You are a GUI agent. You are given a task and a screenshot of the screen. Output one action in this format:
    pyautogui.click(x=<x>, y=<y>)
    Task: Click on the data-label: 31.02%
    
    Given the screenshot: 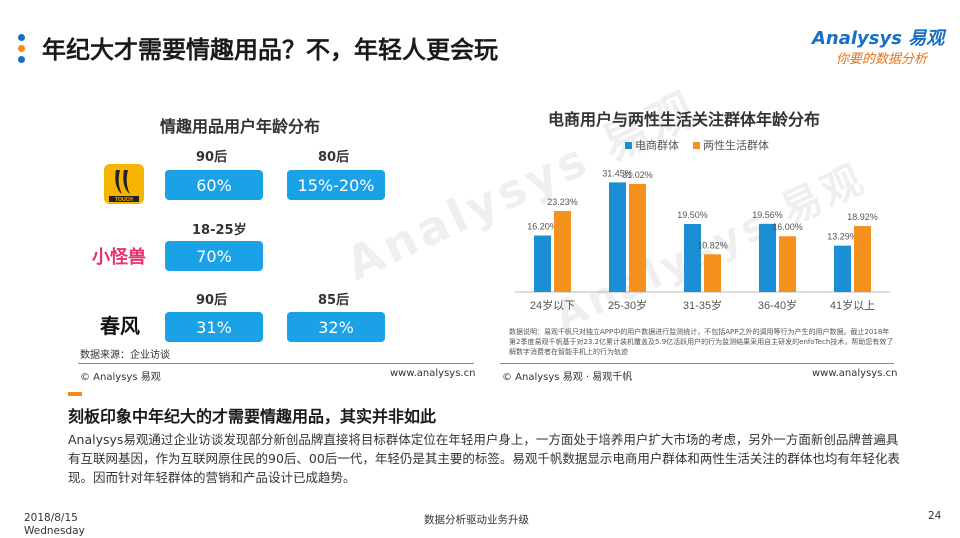 What is the action you would take?
    pyautogui.click(x=637, y=175)
    